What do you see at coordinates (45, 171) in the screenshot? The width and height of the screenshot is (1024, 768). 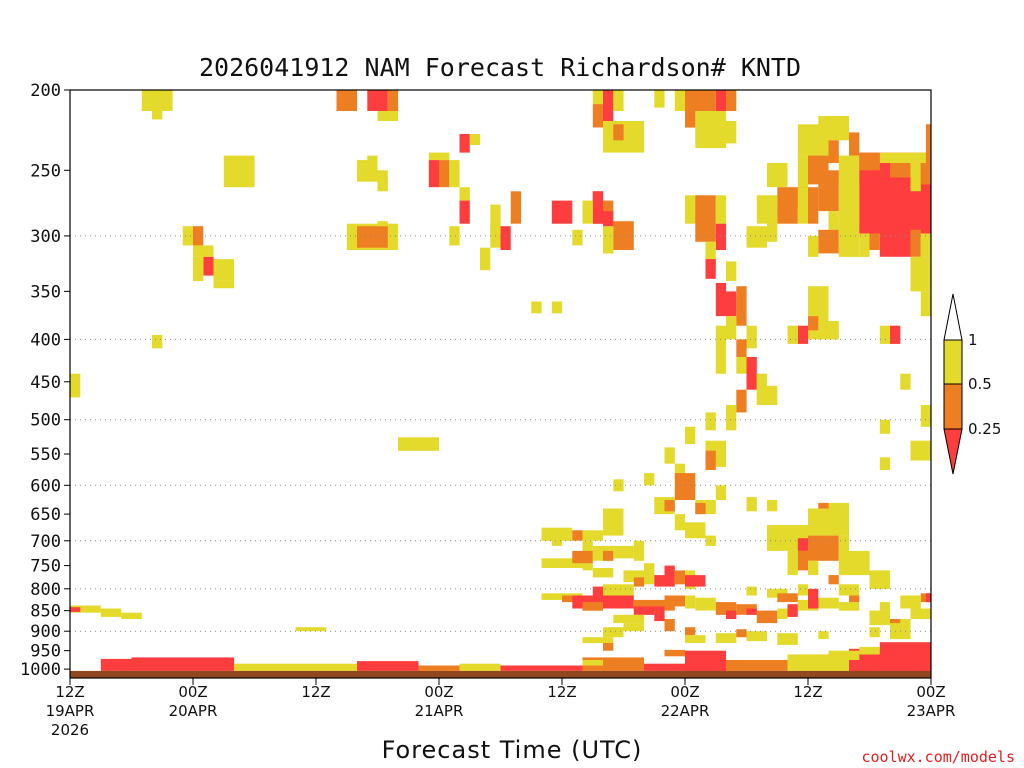 I see `y-tick-label: 250` at bounding box center [45, 171].